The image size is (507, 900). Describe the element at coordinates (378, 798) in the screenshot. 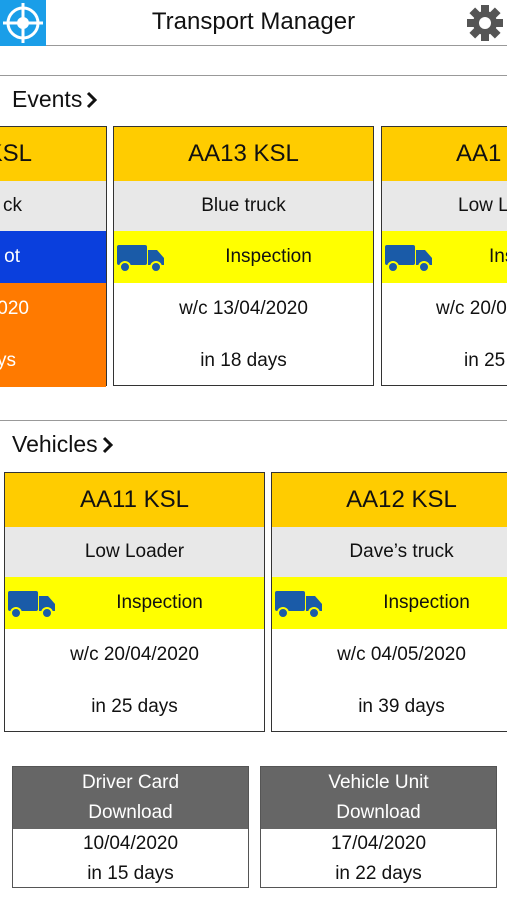

I see `download-title: Vehicle Unit Download` at that location.